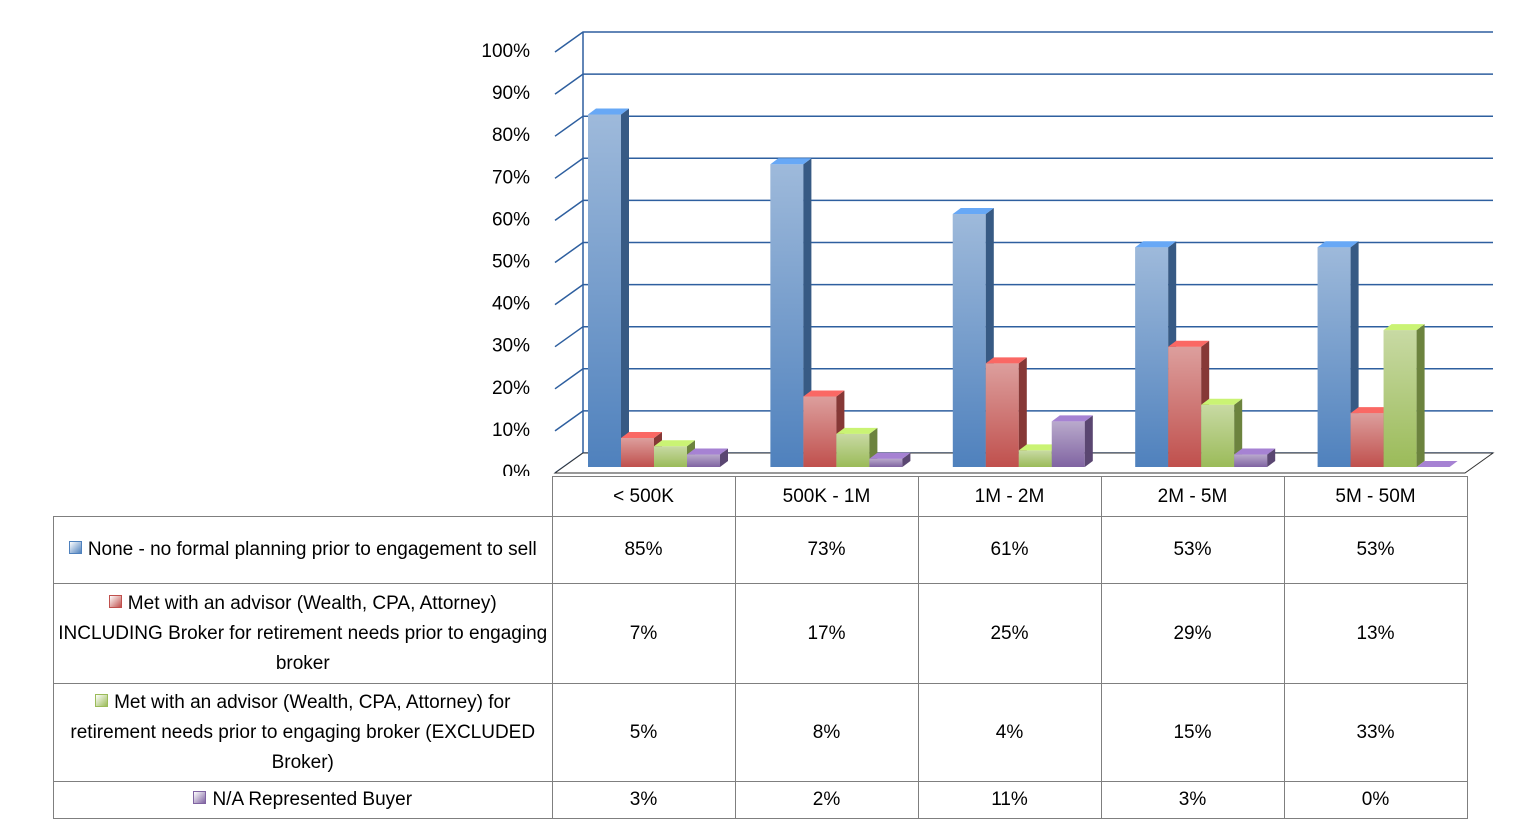 The height and width of the screenshot is (833, 1538). Describe the element at coordinates (1192, 496) in the screenshot. I see `category-label: 2M - 5M` at that location.